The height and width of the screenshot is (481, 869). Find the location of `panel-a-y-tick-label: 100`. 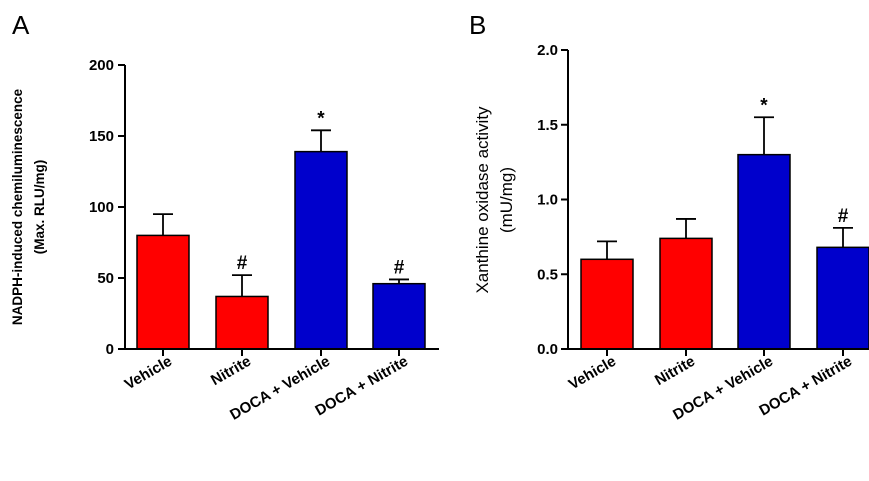

panel-a-y-tick-label: 100 is located at coordinates (101, 207).